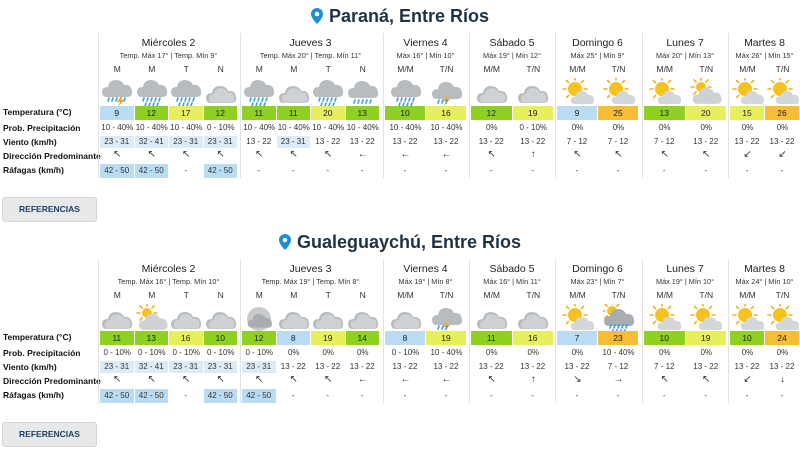 The width and height of the screenshot is (800, 450). Describe the element at coordinates (685, 55) in the screenshot. I see `day-min-max: Máx 20° | Mín 13°` at that location.